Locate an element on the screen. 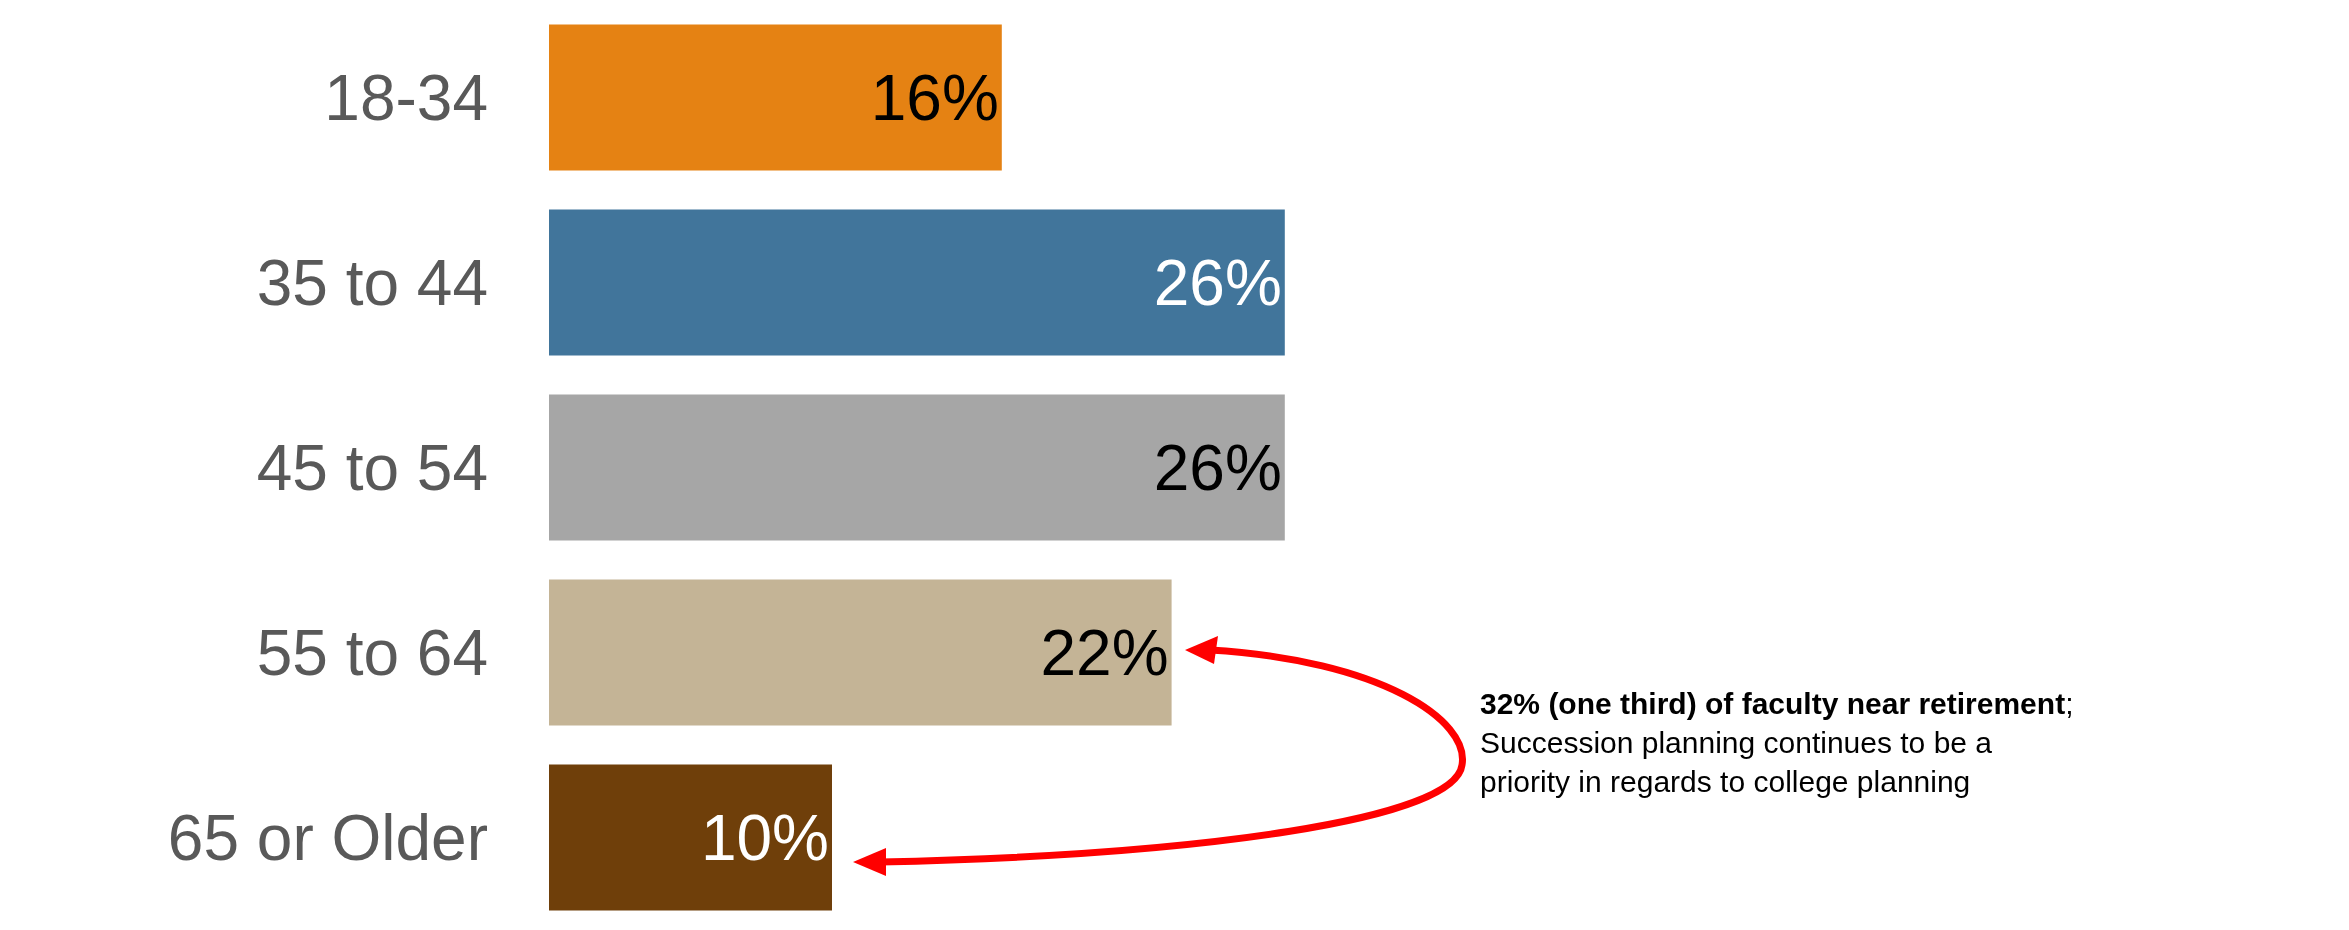 This screenshot has height=930, width=2349. y-tick-label: 35 to 44 is located at coordinates (372, 282).